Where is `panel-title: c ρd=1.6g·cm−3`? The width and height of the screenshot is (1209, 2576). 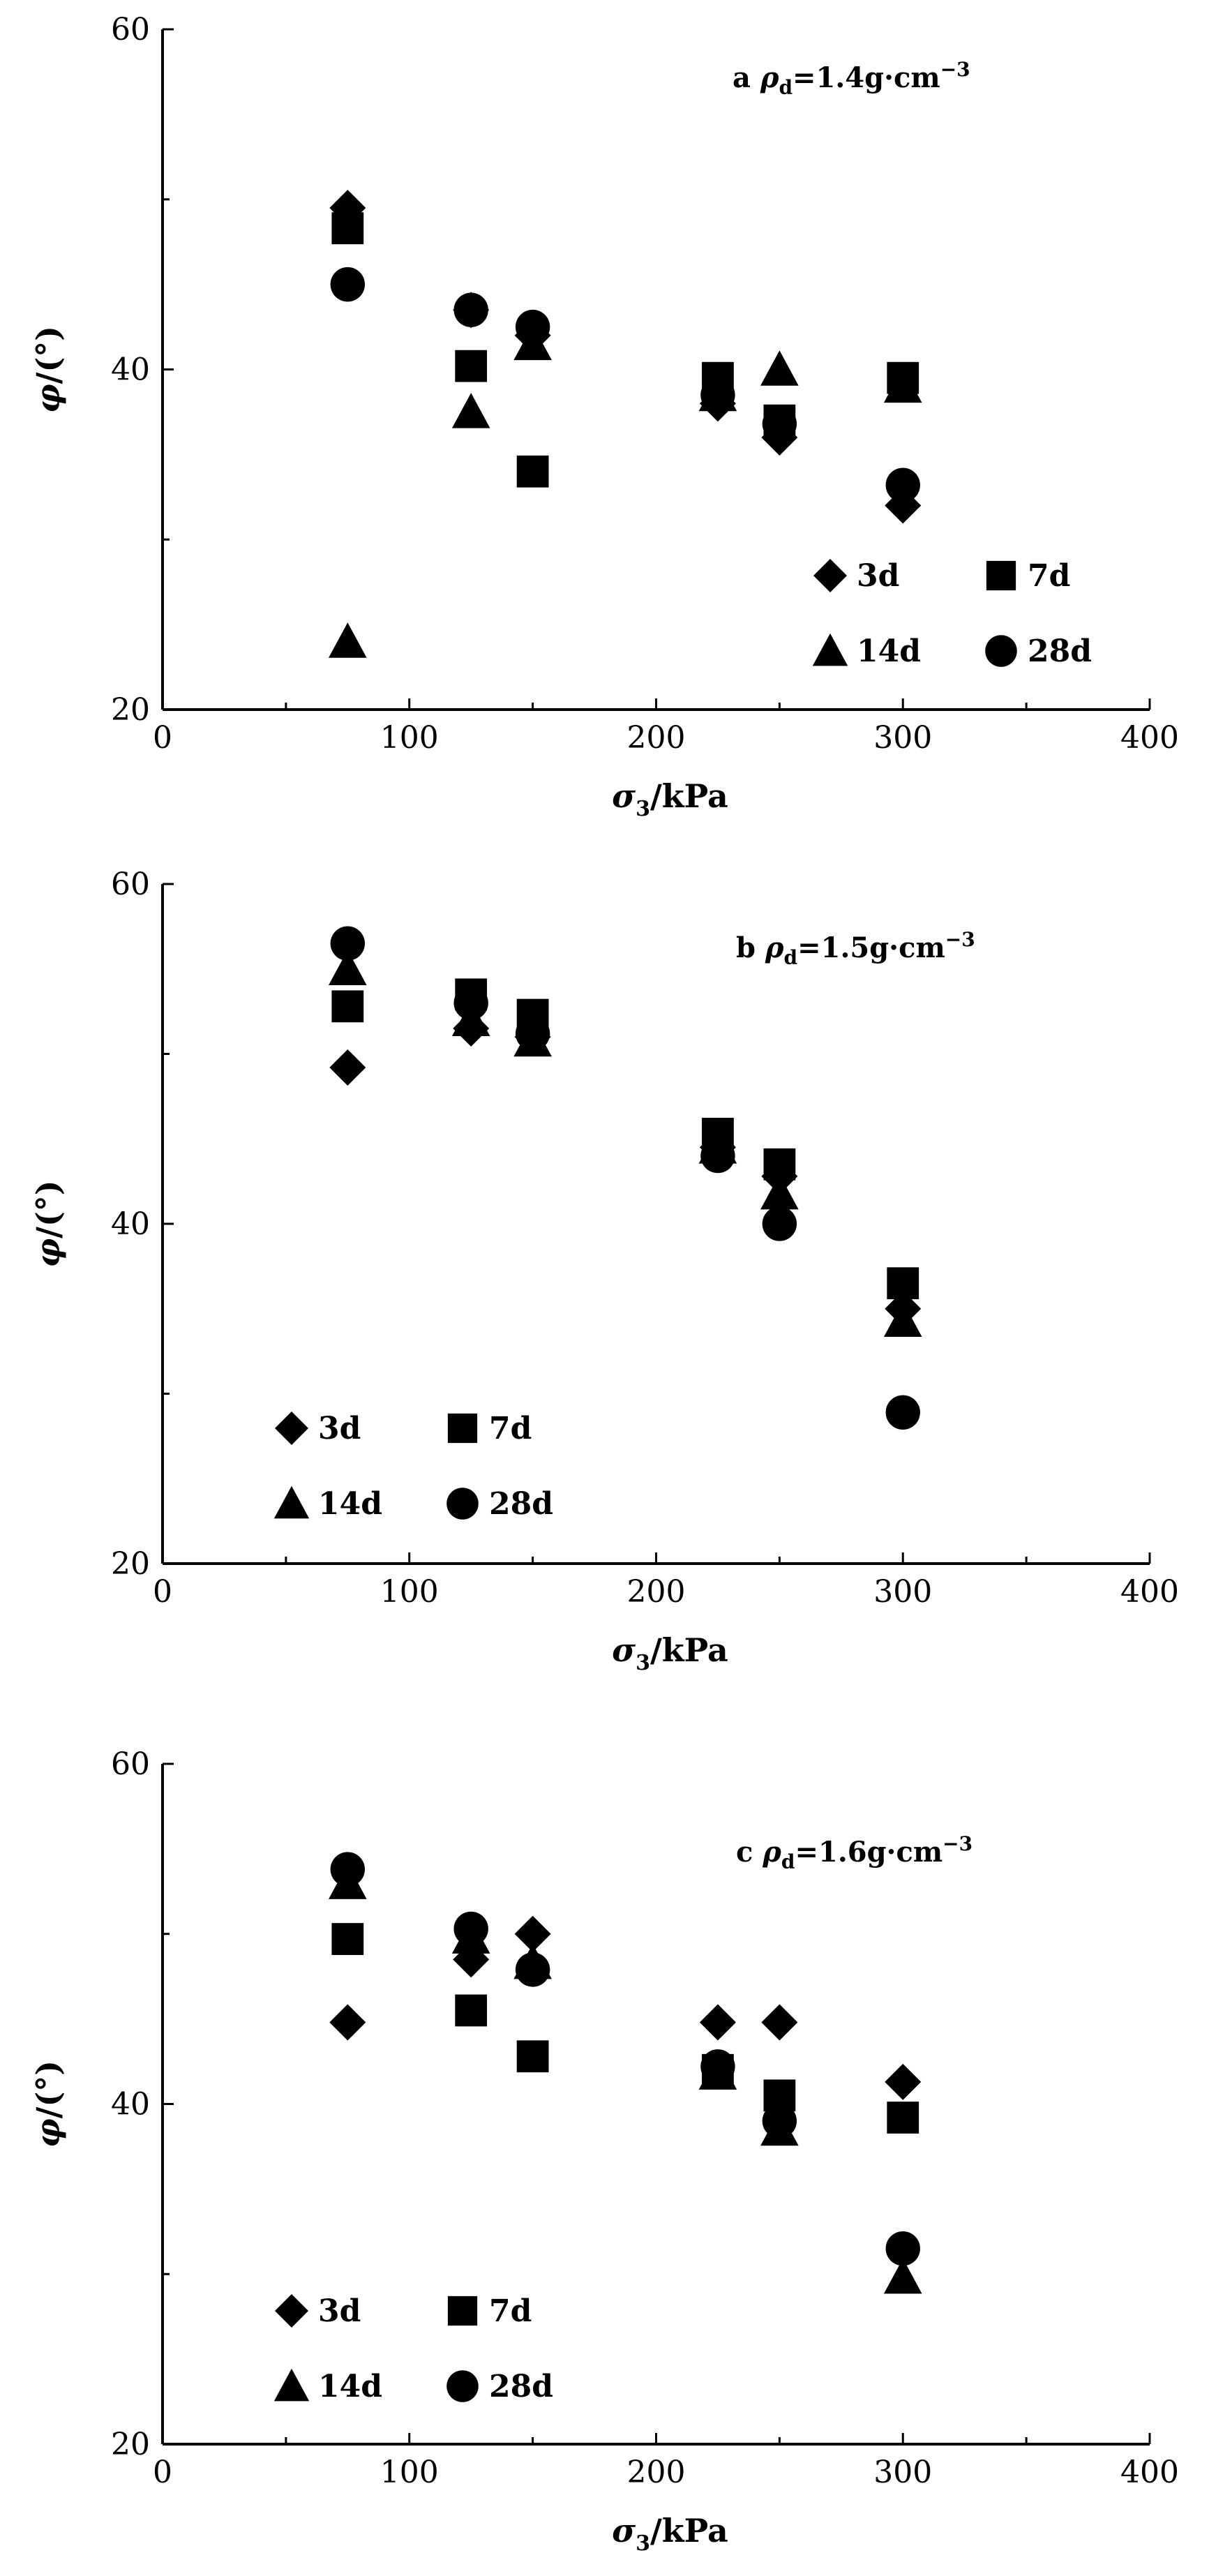
panel-title: c ρd=1.6g·cm−3 is located at coordinates (854, 1852).